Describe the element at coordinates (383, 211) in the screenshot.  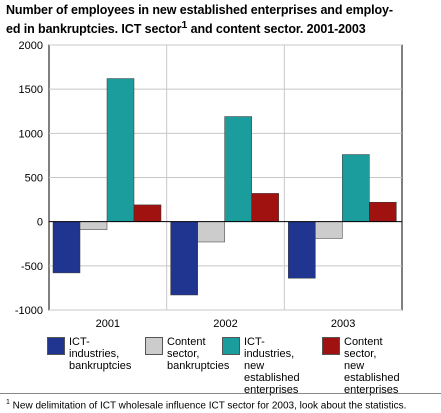
I see `bar-content-new-established-2003` at that location.